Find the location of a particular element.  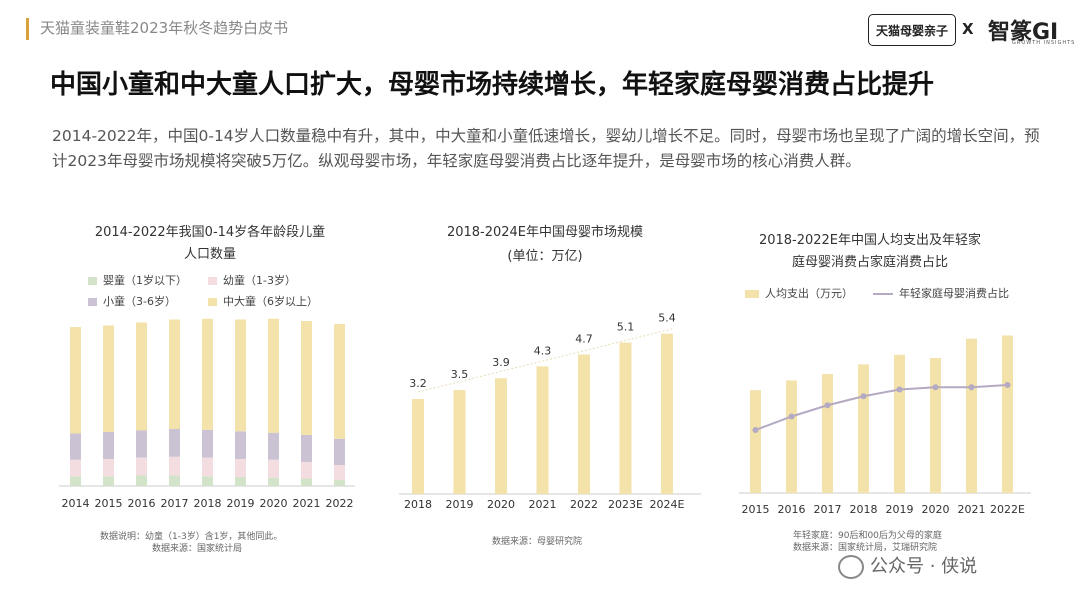

x-tick-label: 2018 is located at coordinates (864, 509).